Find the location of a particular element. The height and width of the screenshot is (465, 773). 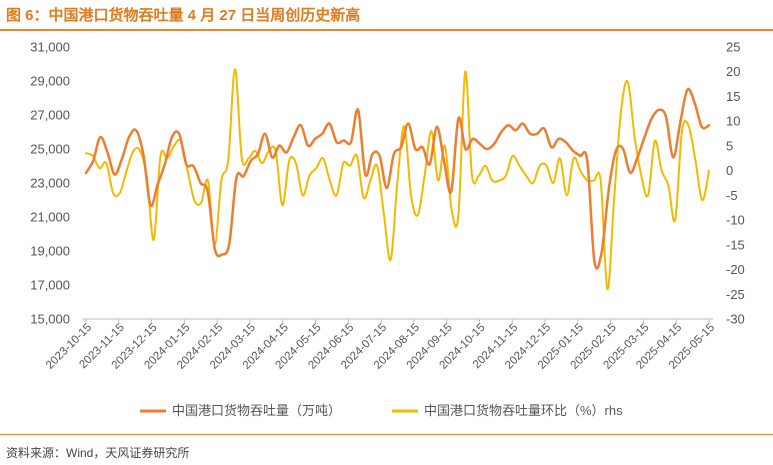

y-right-tick-label: -20 is located at coordinates (735, 269).